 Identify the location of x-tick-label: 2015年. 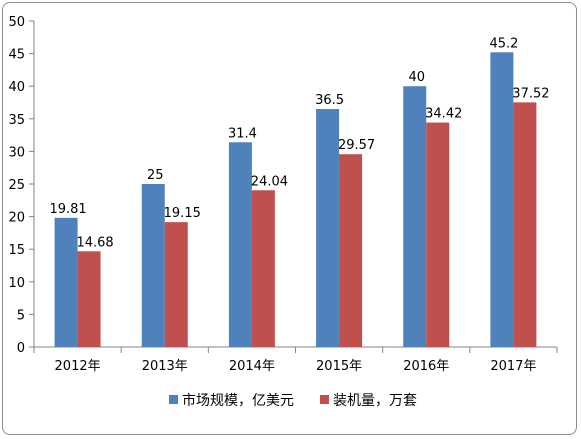
(339, 366).